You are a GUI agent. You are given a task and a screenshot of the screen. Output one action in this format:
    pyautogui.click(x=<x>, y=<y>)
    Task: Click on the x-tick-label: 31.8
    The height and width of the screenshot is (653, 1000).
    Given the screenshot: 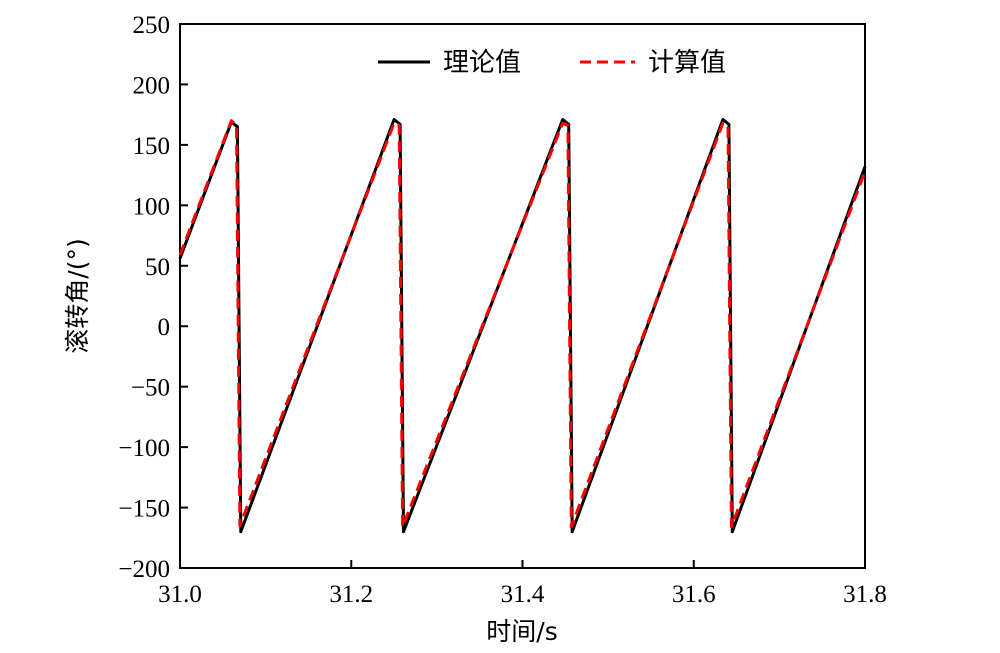 What is the action you would take?
    pyautogui.click(x=865, y=594)
    